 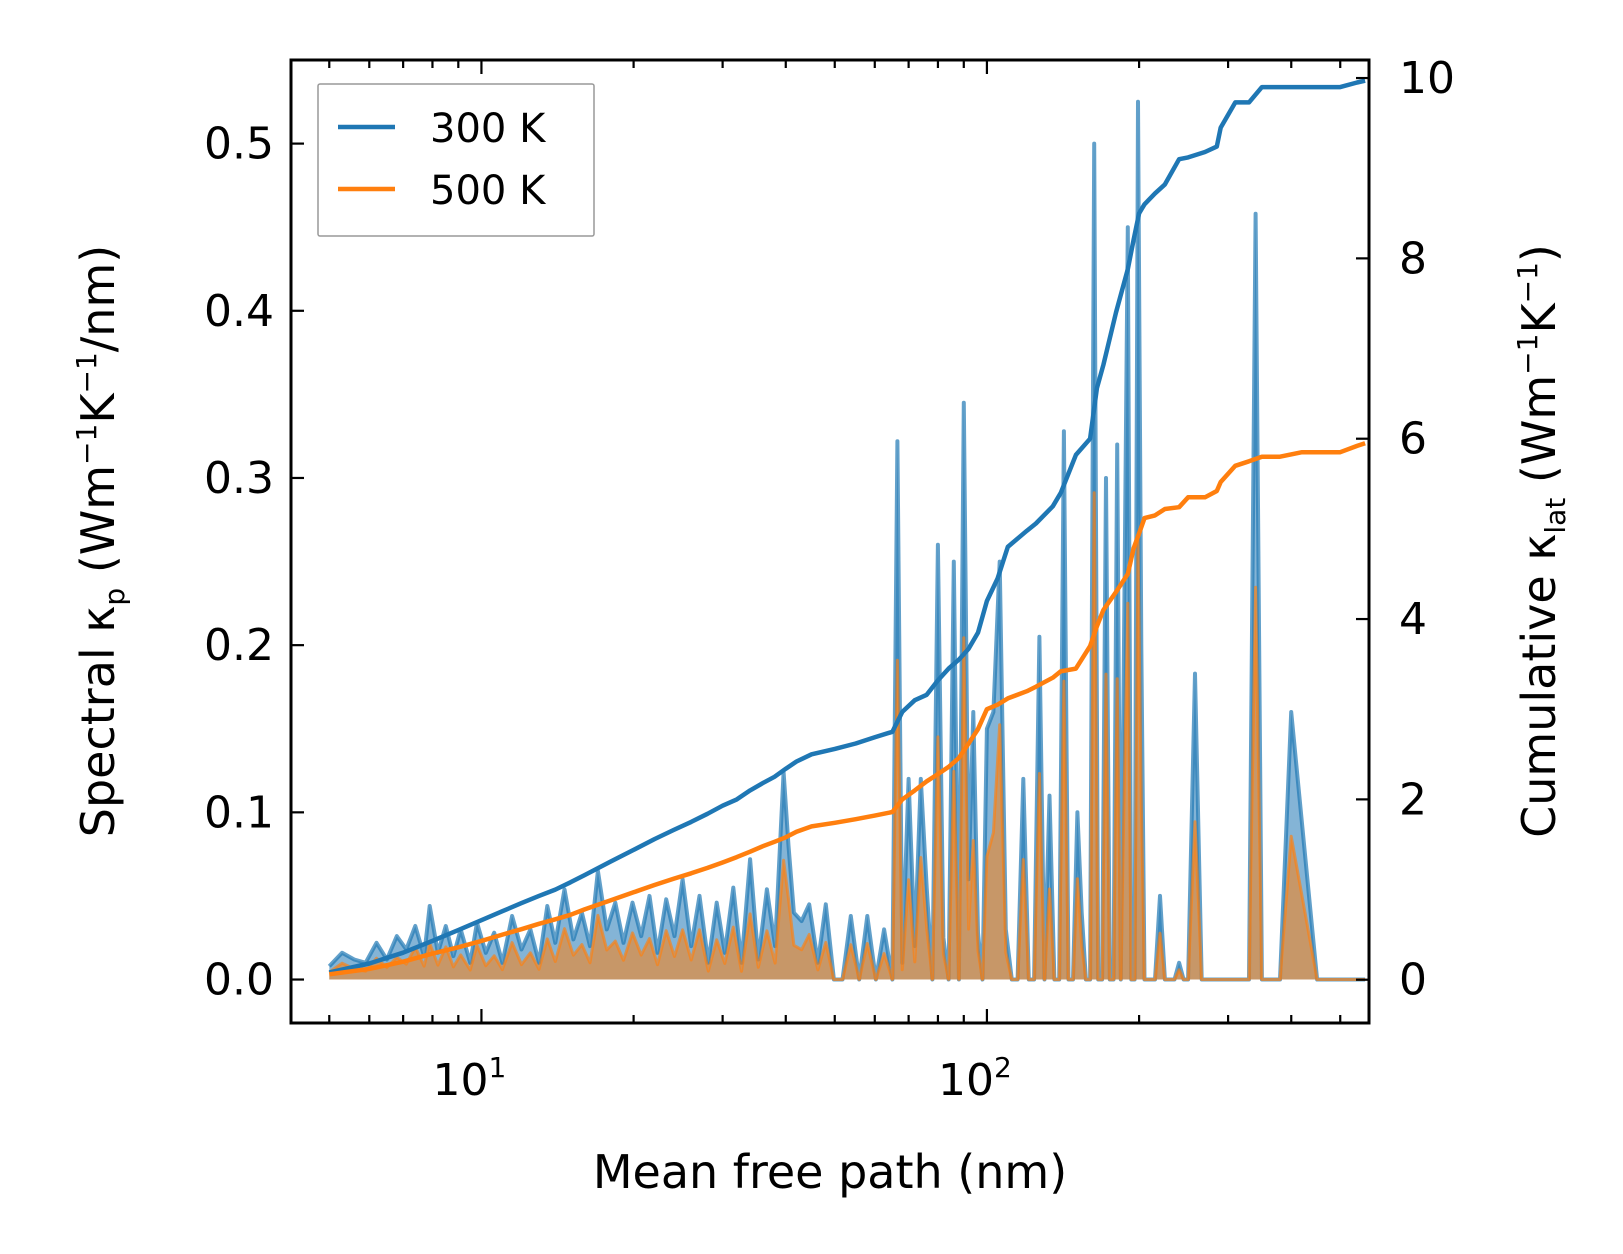 I want to click on y2-tick-label: 6, so click(x=1413, y=439).